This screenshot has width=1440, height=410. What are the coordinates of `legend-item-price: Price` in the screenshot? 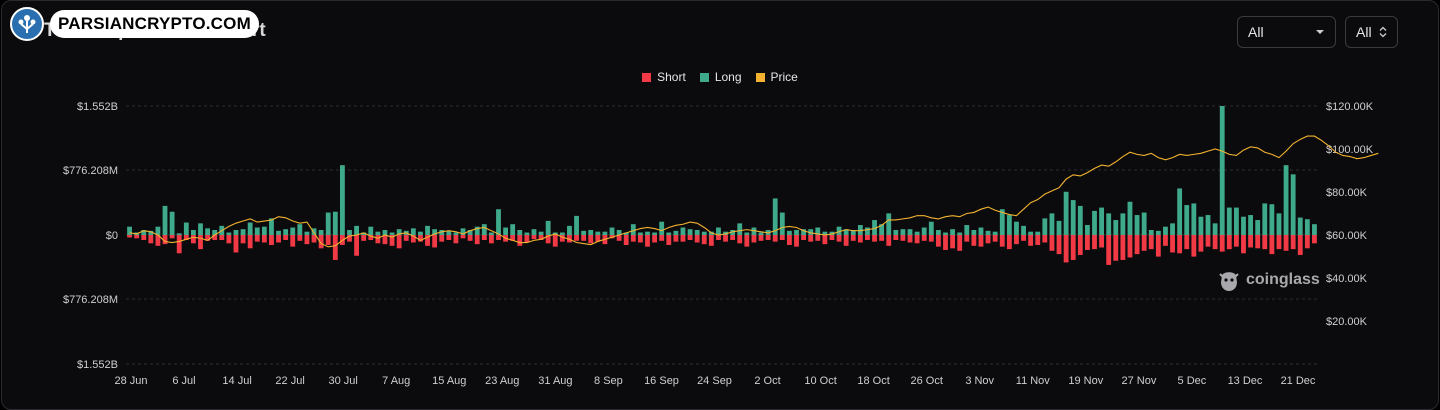 It's located at (776, 77).